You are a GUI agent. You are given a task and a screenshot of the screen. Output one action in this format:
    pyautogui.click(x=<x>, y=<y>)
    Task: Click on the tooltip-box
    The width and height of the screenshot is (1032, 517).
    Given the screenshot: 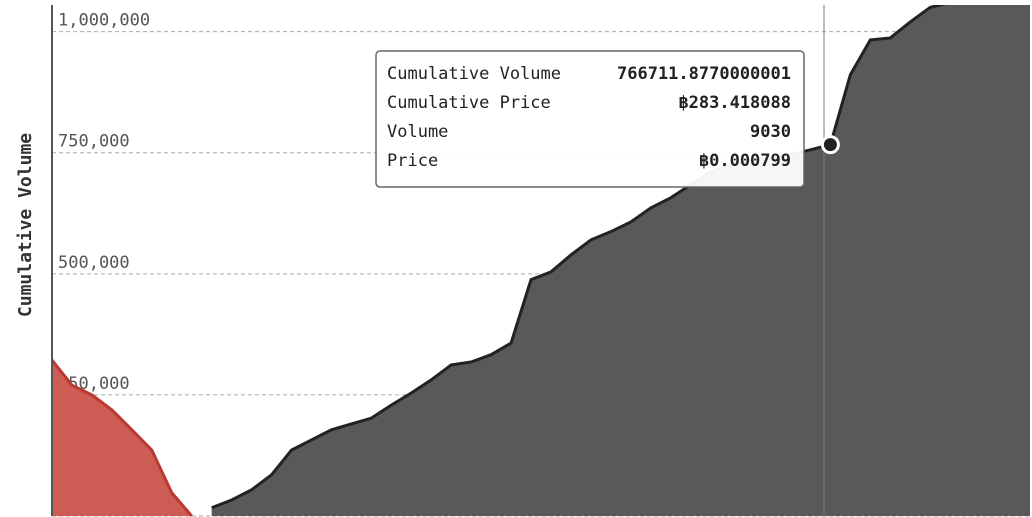 What is the action you would take?
    pyautogui.click(x=590, y=119)
    